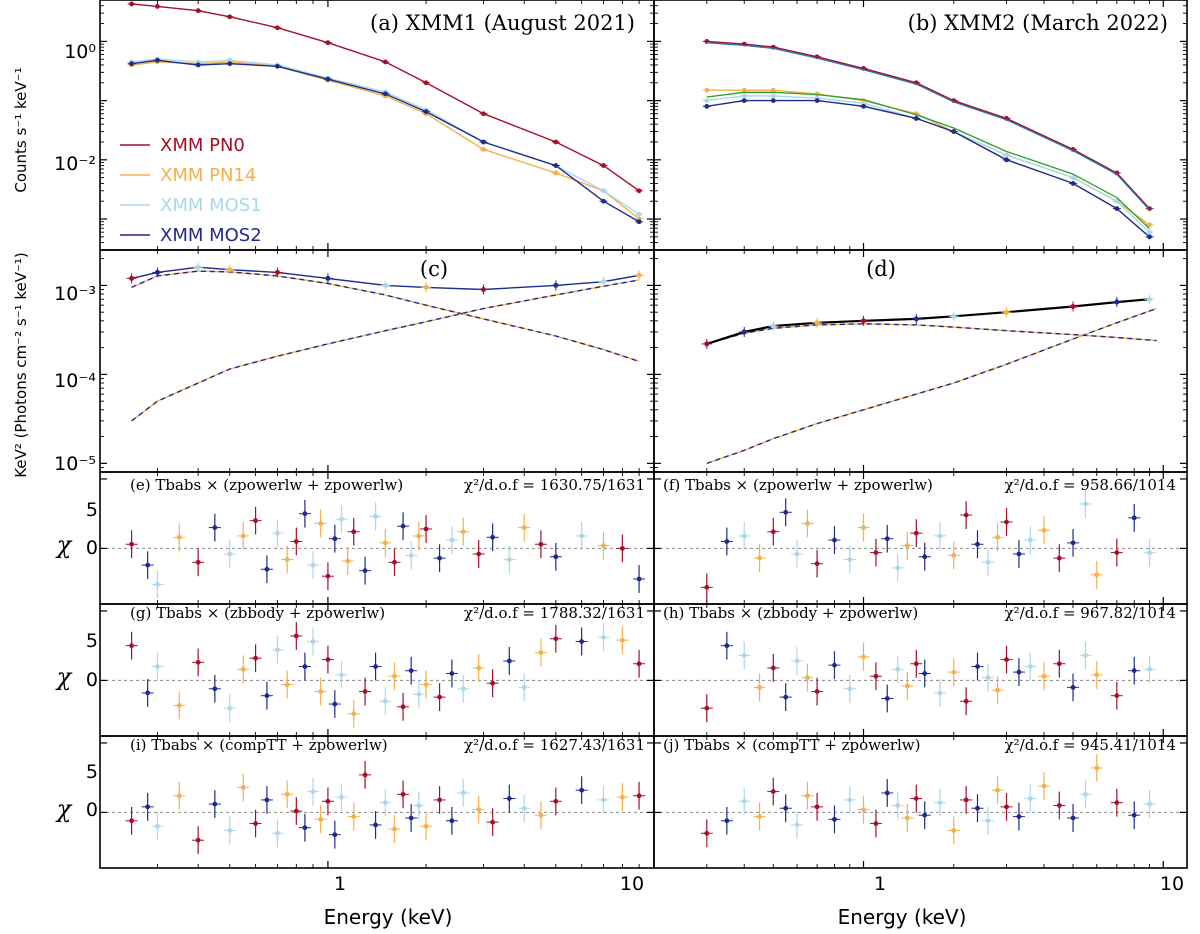 Image resolution: width=1200 pixels, height=934 pixels. Describe the element at coordinates (75, 164) in the screenshot. I see `y-tick-label-counts-2: 10⁻²` at that location.